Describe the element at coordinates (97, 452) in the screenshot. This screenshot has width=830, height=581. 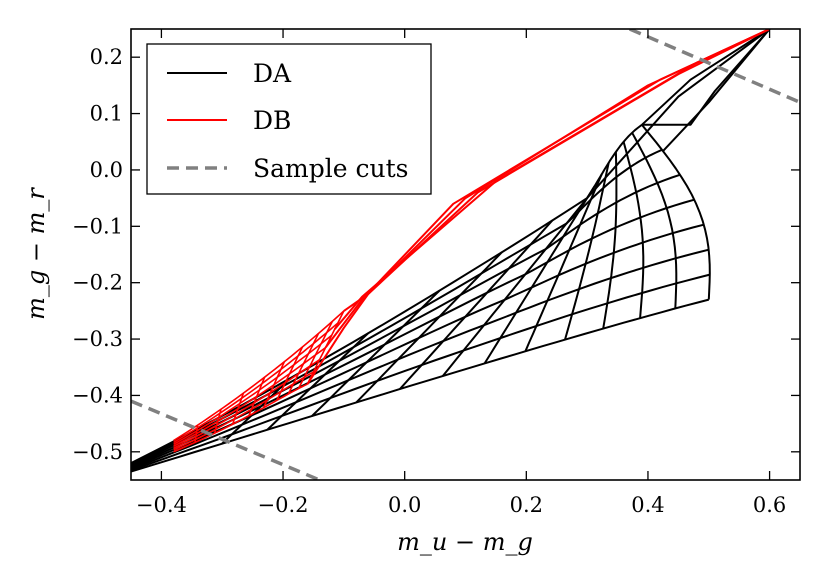
I see `y-tick-label: −0.5` at that location.